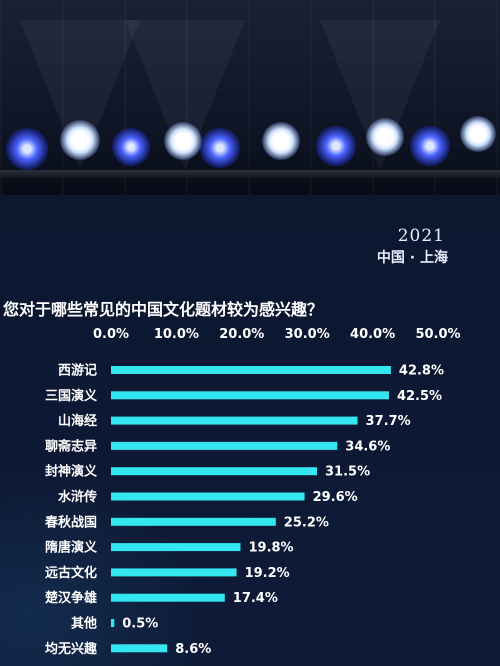 The height and width of the screenshot is (666, 500). I want to click on category-label: 其他, so click(84, 624).